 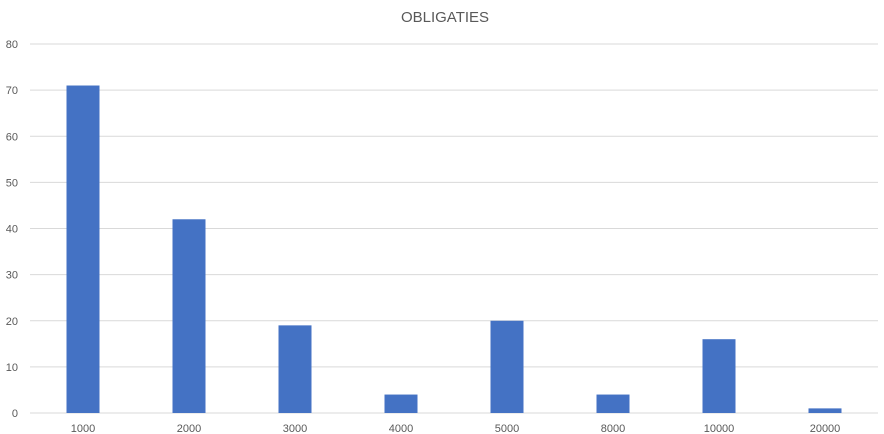 What do you see at coordinates (295, 428) in the screenshot?
I see `x-tick-label: 3000` at bounding box center [295, 428].